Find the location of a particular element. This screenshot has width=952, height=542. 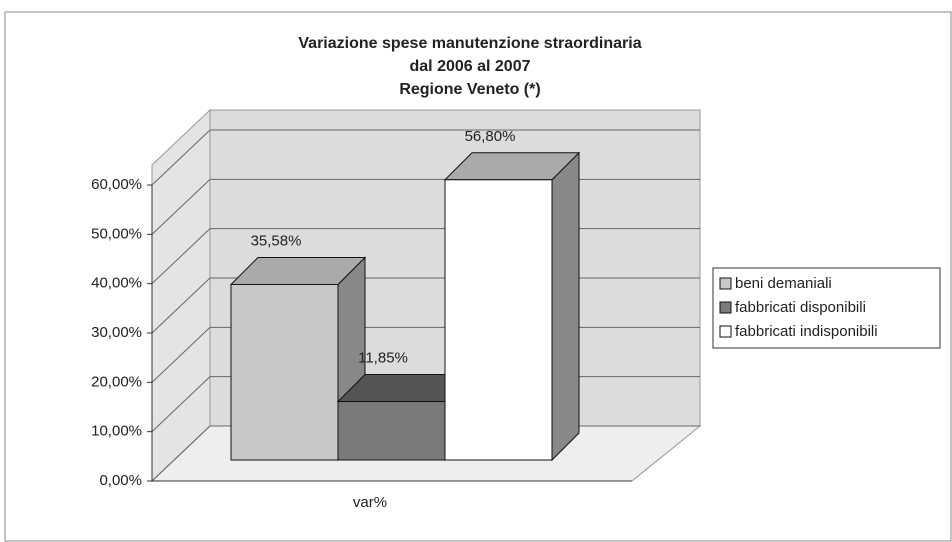

y-tick-label: 40,00% is located at coordinates (116, 283).